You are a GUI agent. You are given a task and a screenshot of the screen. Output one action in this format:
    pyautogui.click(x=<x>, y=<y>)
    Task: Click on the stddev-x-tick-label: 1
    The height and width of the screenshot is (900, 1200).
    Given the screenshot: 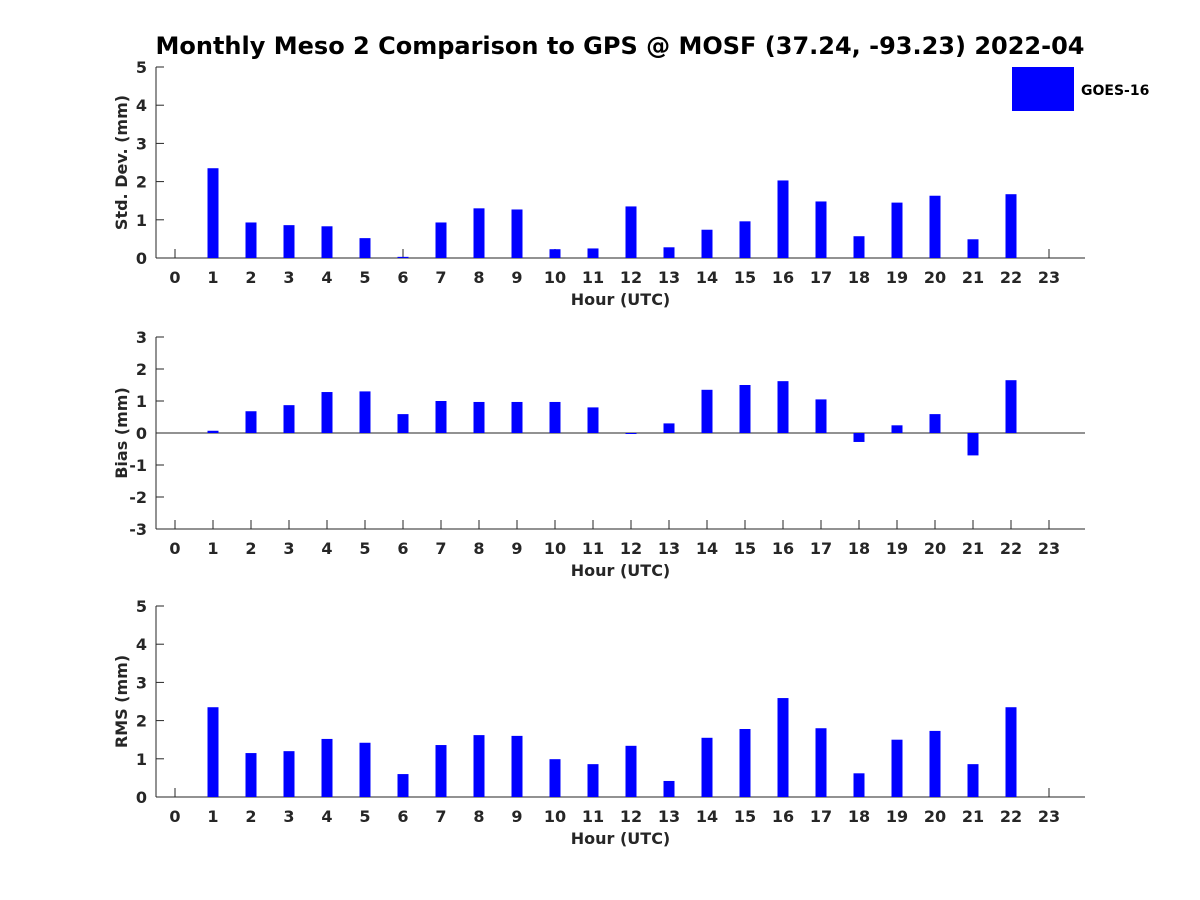 What is the action you would take?
    pyautogui.click(x=212, y=277)
    